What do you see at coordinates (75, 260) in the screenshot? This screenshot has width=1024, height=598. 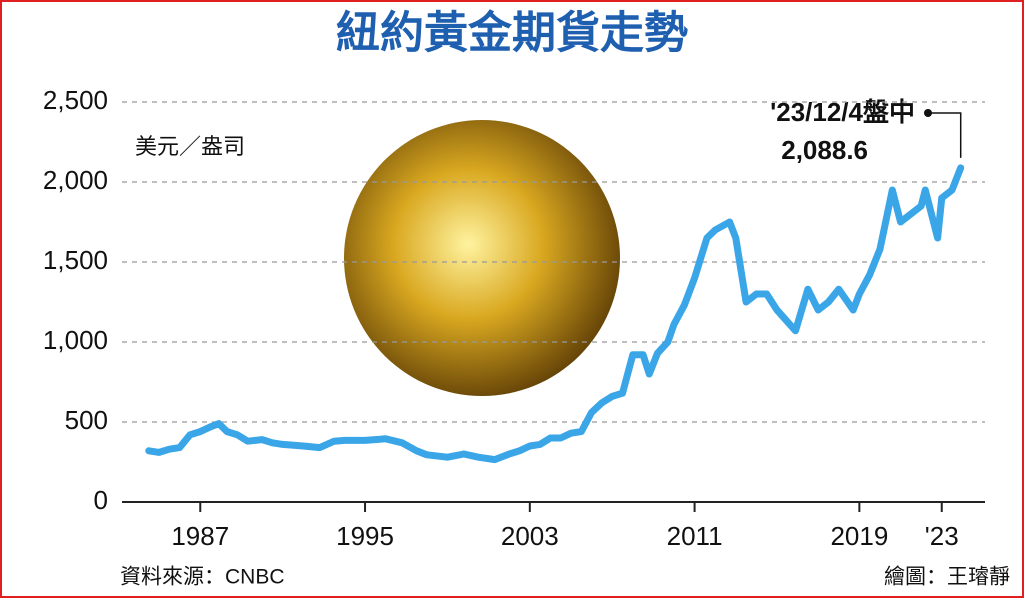 I see `y-tick-label: 1,500` at bounding box center [75, 260].